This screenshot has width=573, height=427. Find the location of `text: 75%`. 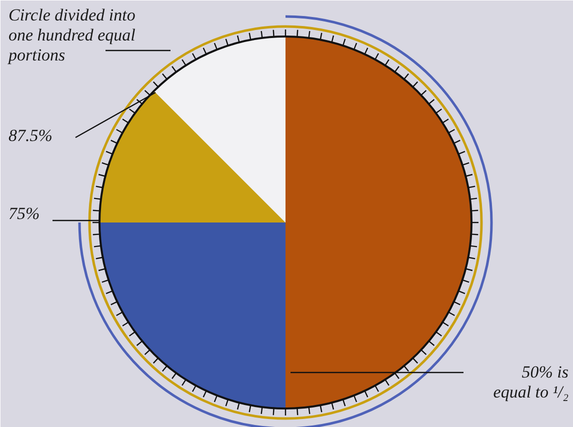

text: 75% is located at coordinates (24, 213).